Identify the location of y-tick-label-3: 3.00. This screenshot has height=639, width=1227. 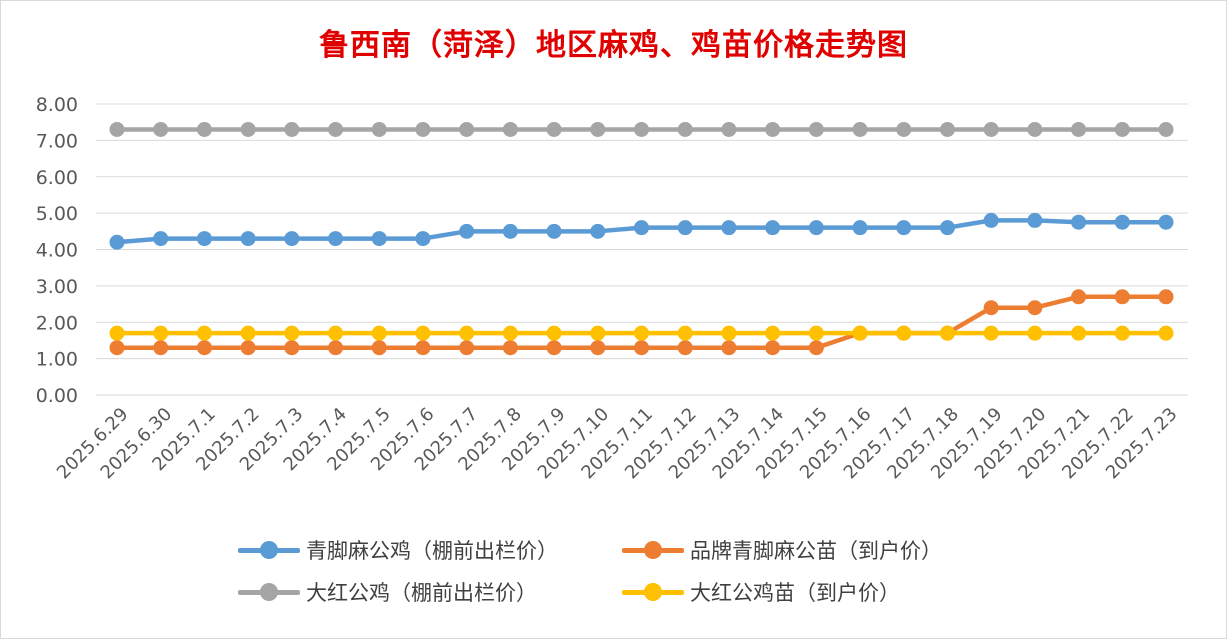
(57, 287).